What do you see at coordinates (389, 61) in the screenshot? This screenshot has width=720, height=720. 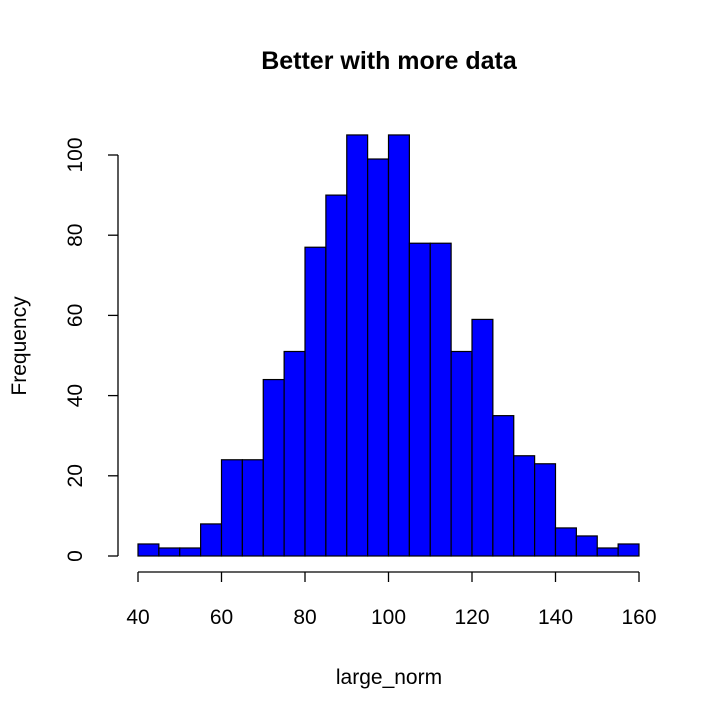 I see `chart-title: Better with more data` at bounding box center [389, 61].